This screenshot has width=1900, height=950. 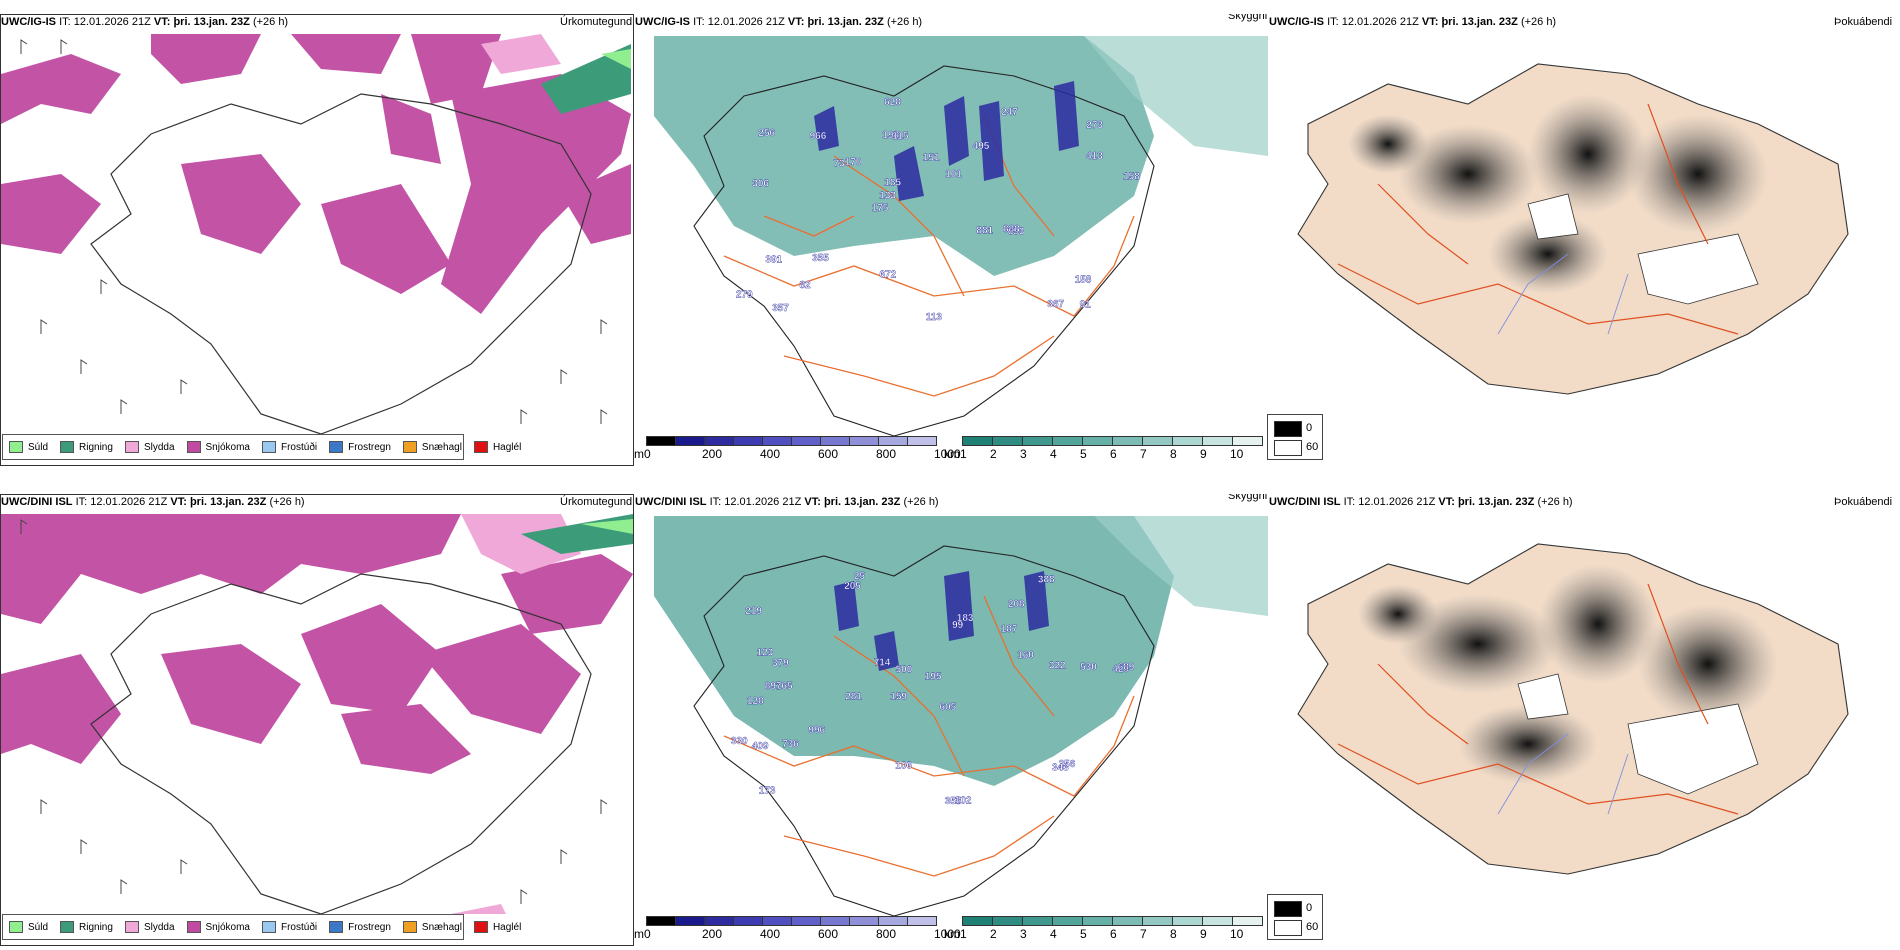 What do you see at coordinates (1104, 451) in the screenshot?
I see `visibility-colorbar-top: km 1 2 3 4 5 6 7 8 9 10` at bounding box center [1104, 451].